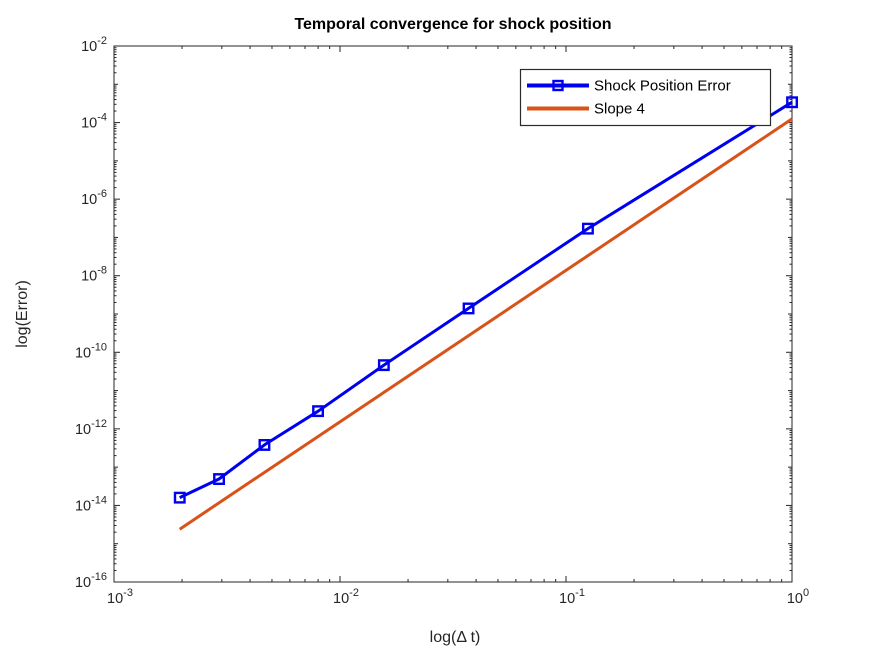 The width and height of the screenshot is (875, 656). What do you see at coordinates (572, 597) in the screenshot?
I see `x-tick-label: 10⁻¹` at bounding box center [572, 597].